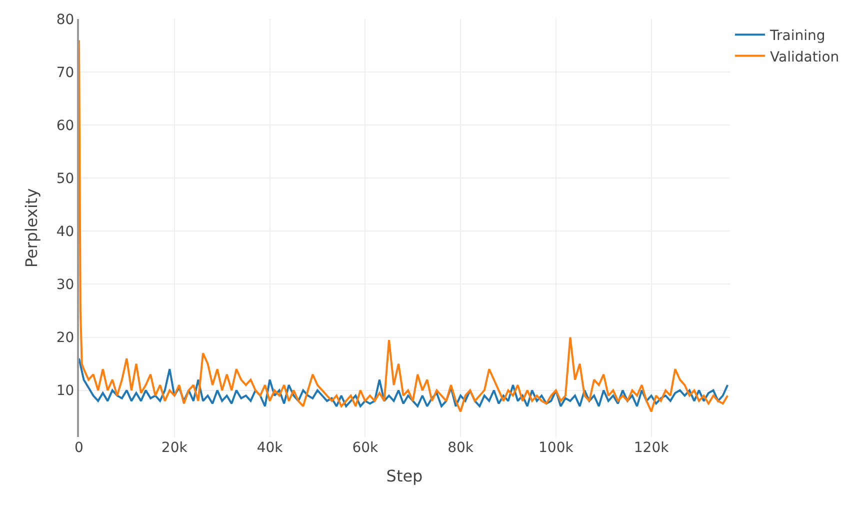  I want to click on y-tick-label: 20, so click(65, 338).